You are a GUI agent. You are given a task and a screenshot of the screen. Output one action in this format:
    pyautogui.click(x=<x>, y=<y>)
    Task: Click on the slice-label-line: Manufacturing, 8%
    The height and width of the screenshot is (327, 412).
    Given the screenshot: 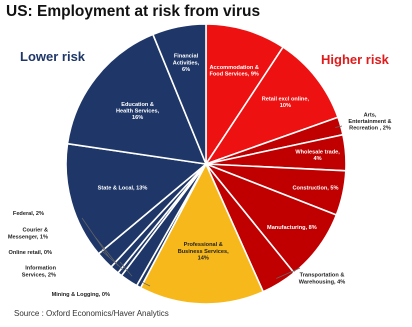 What is the action you would take?
    pyautogui.click(x=292, y=228)
    